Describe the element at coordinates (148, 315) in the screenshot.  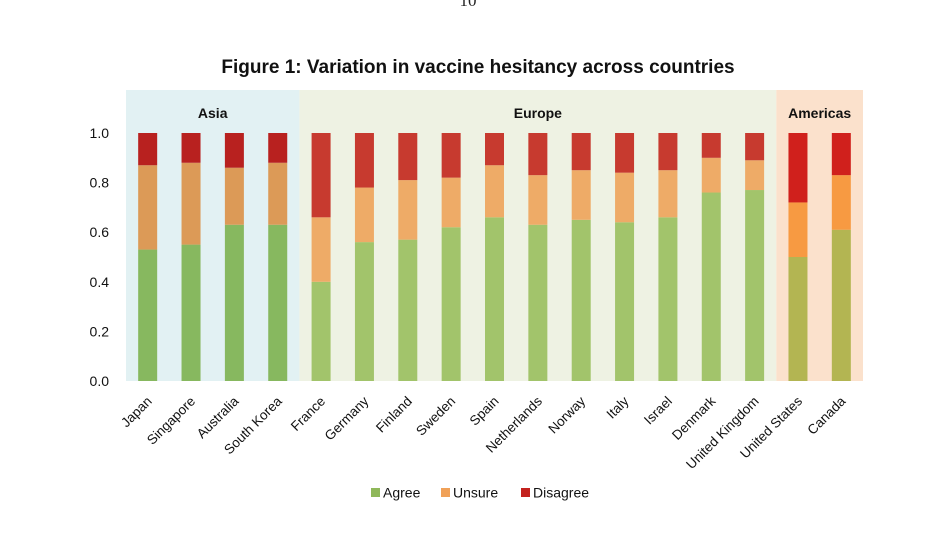
I see `bar-japan-agree` at that location.